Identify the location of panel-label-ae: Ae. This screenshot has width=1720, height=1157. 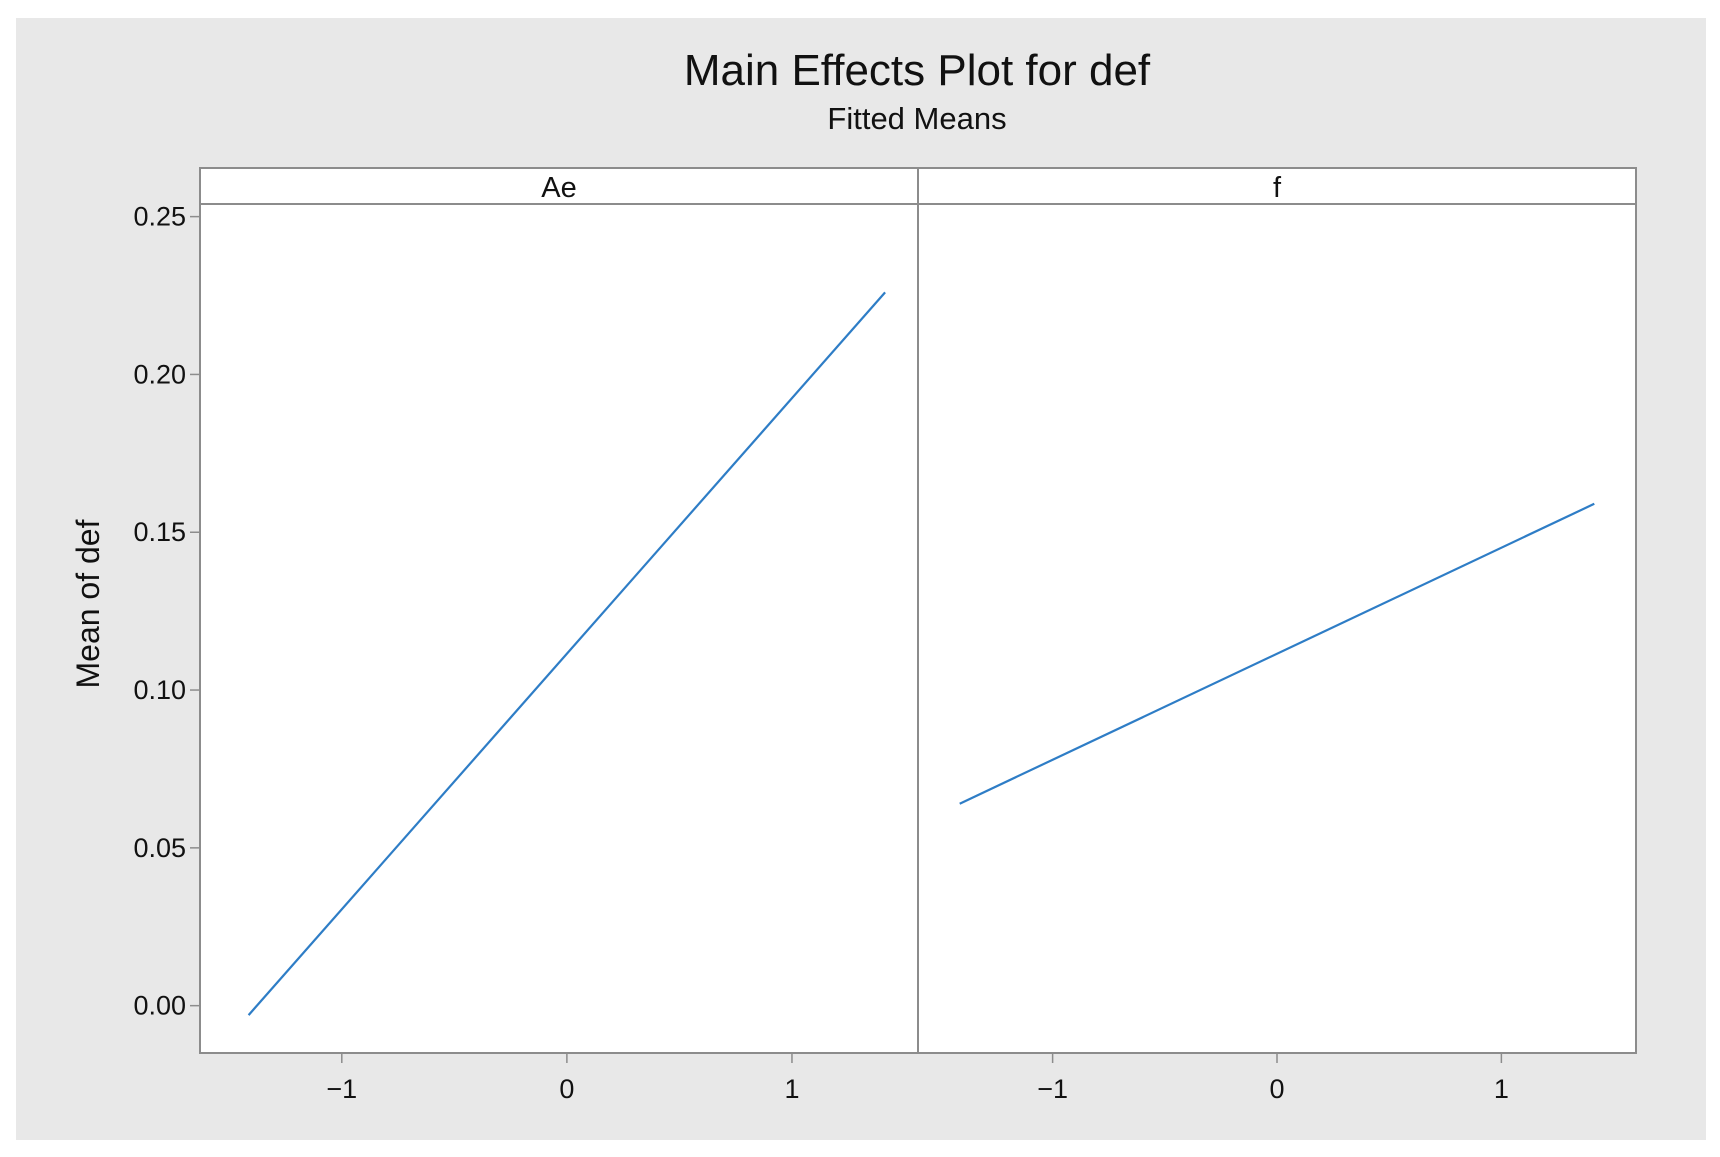
(558, 188).